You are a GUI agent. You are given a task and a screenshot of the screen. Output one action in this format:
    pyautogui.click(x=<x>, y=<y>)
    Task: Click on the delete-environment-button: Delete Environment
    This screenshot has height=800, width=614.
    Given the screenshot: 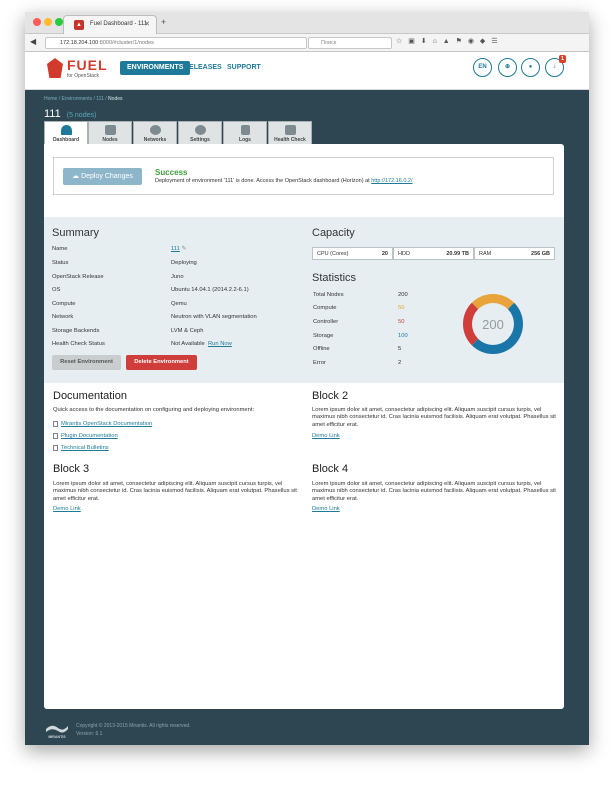 What is the action you would take?
    pyautogui.click(x=161, y=362)
    